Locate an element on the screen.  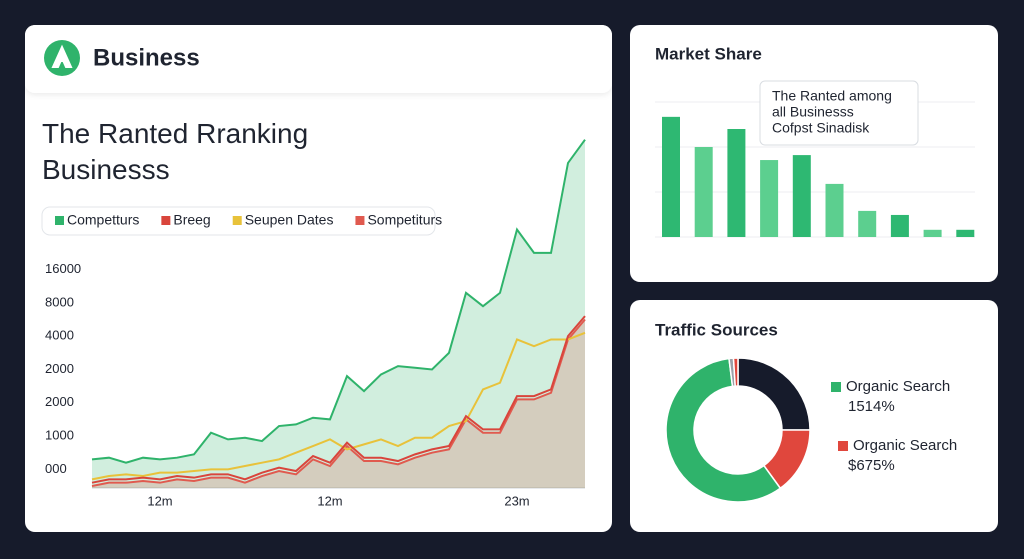
y-tick-label: 1000 is located at coordinates (59, 434).